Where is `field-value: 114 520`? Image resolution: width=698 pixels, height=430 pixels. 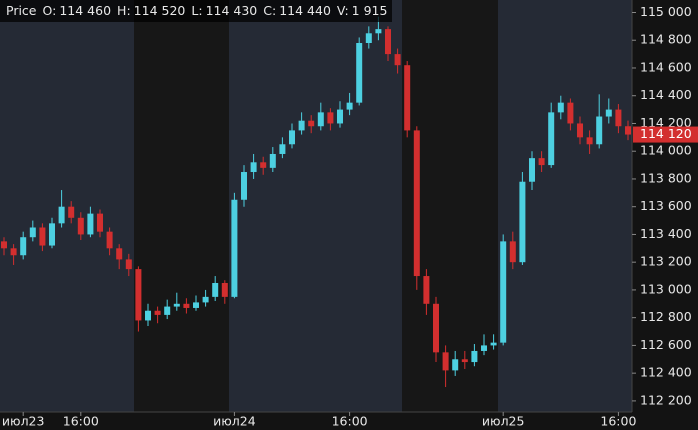 field-value: 114 520 is located at coordinates (160, 10).